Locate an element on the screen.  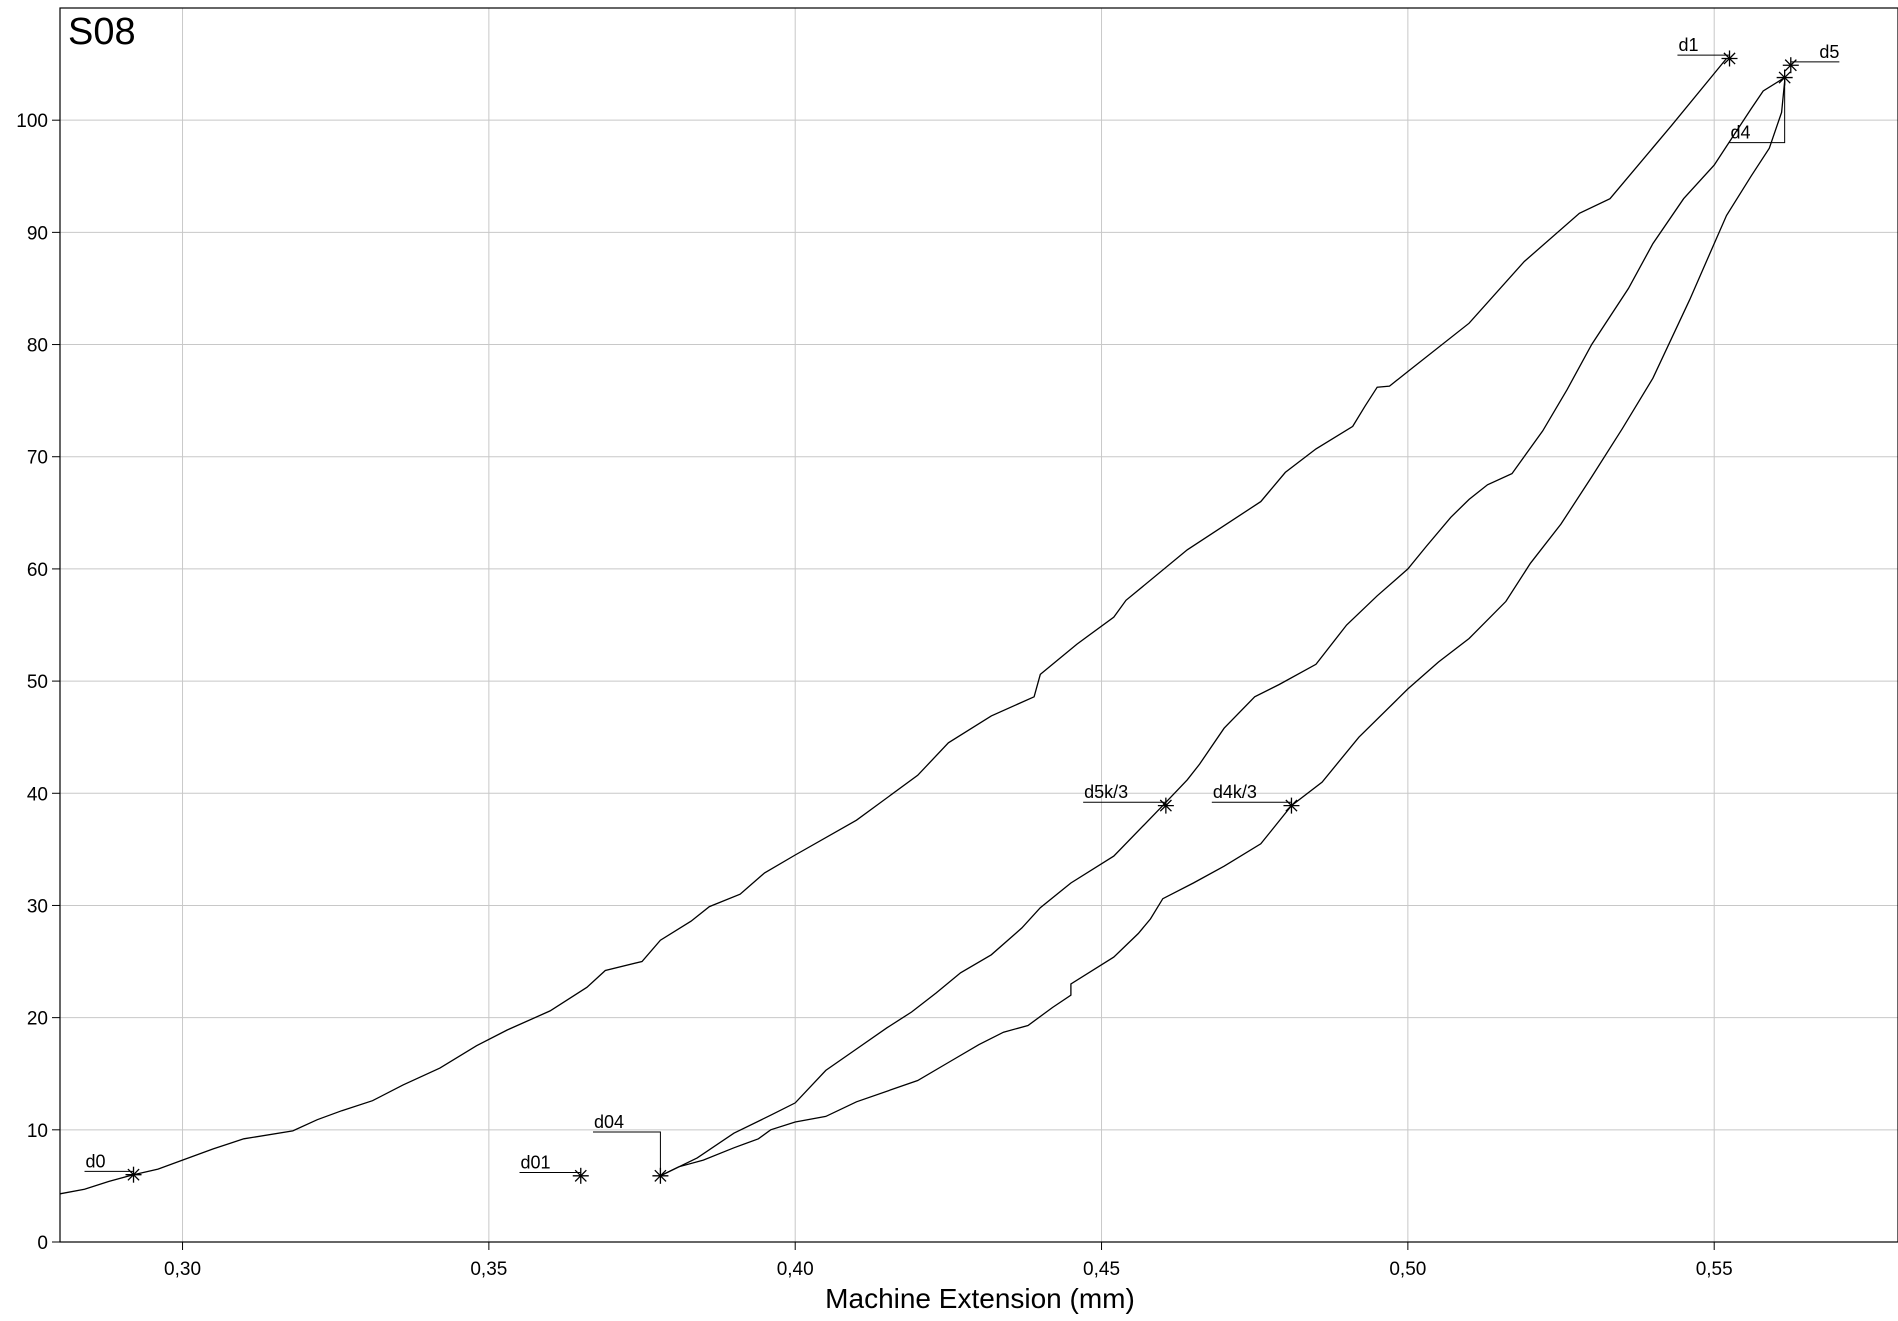
y-tick-label: 50 is located at coordinates (37, 682).